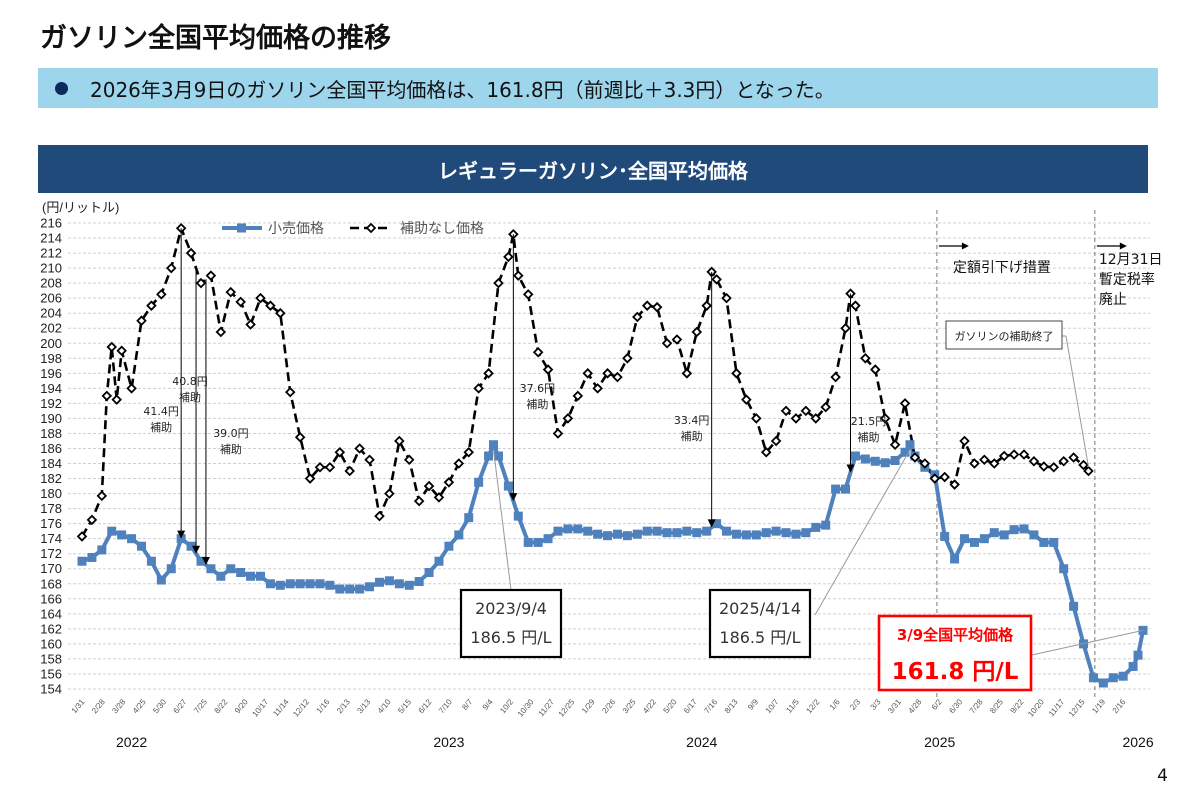 The height and width of the screenshot is (800, 1200). I want to click on x-tick-label: 11/5, so click(792, 706).